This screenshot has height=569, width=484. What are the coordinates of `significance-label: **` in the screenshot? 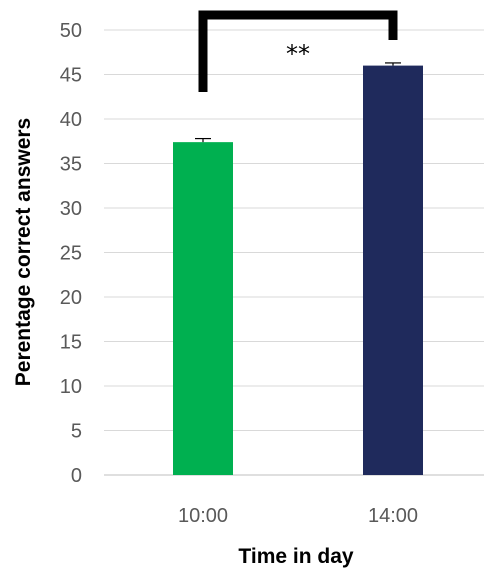 It's located at (298, 54).